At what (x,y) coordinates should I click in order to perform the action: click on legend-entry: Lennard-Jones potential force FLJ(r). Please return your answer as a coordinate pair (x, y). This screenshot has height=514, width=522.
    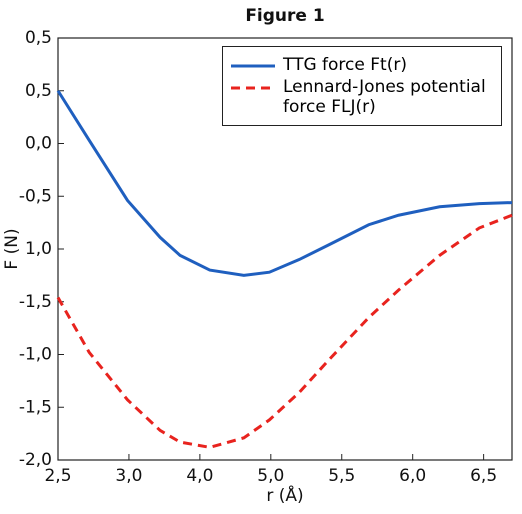
    Looking at the image, I should click on (362, 97).